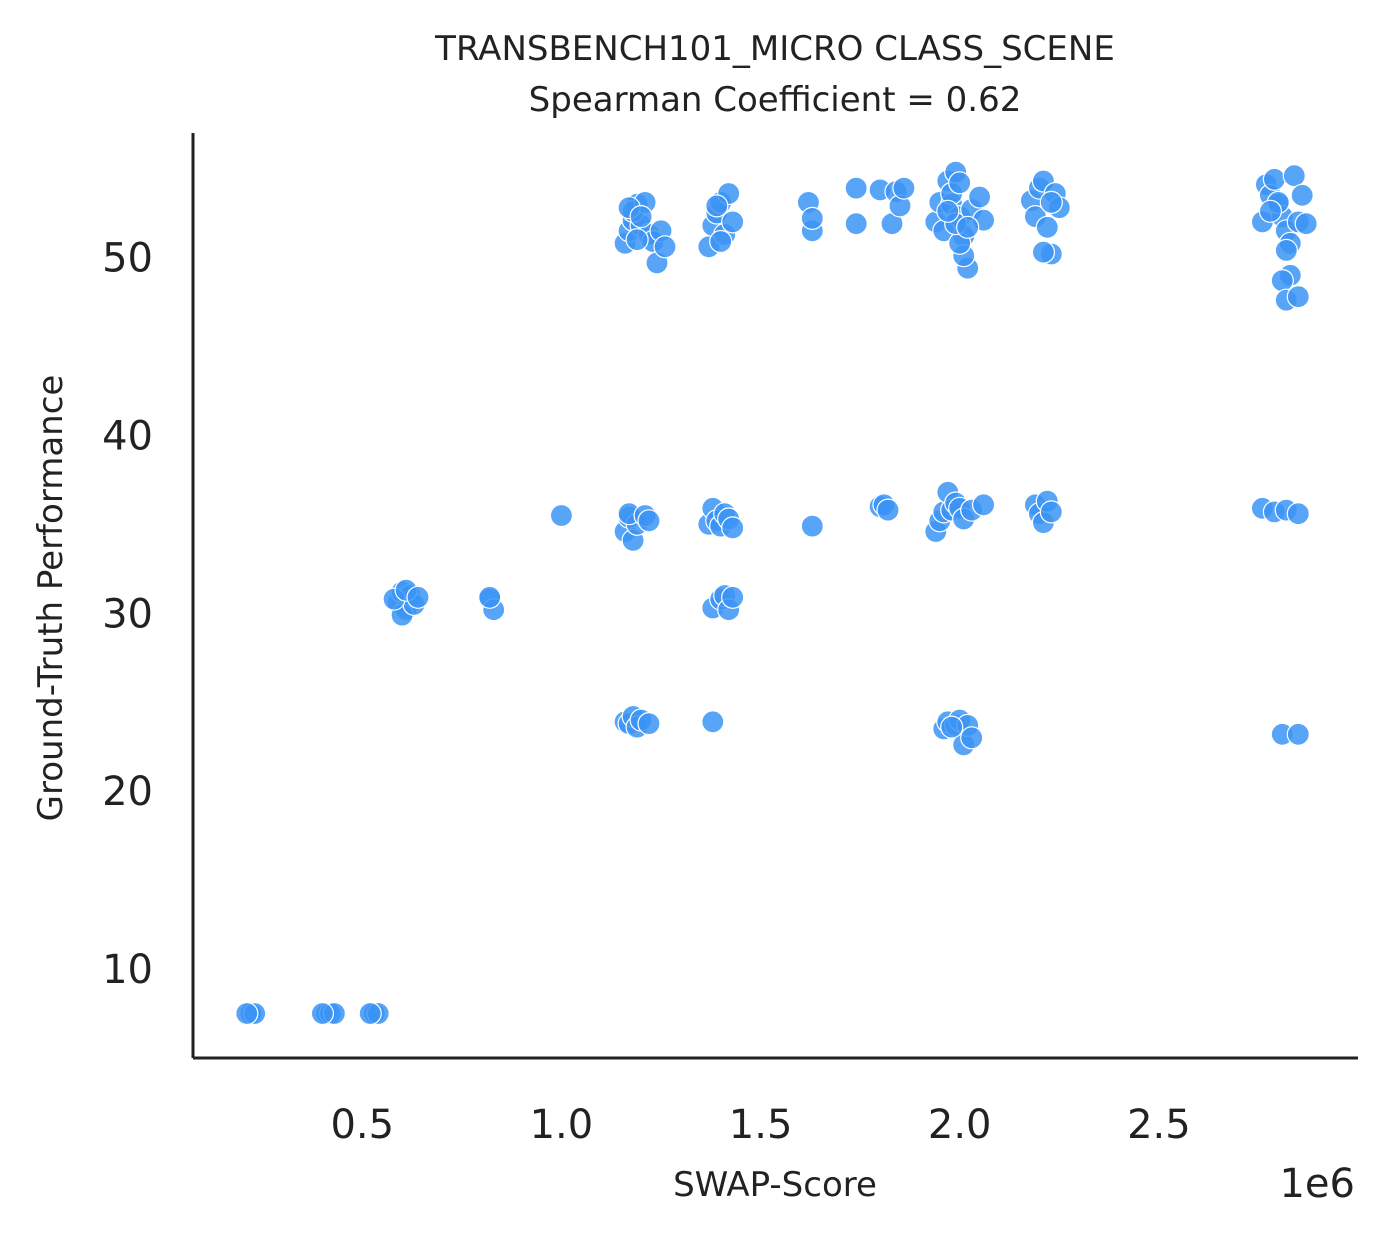  Describe the element at coordinates (127, 436) in the screenshot. I see `y-tick-label-3: 40` at that location.